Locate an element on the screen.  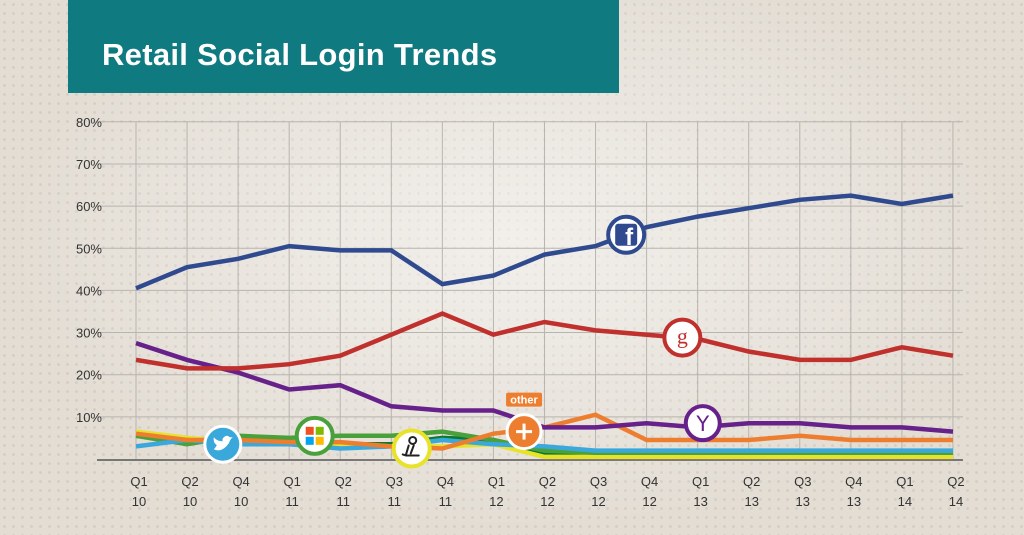
series-line-yahoo is located at coordinates (544, 387).